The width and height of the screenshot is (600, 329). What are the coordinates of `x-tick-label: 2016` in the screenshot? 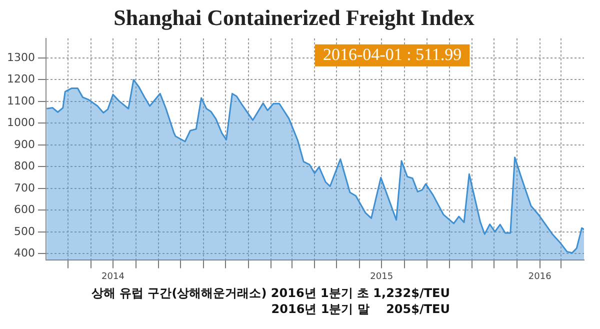 It's located at (540, 277).